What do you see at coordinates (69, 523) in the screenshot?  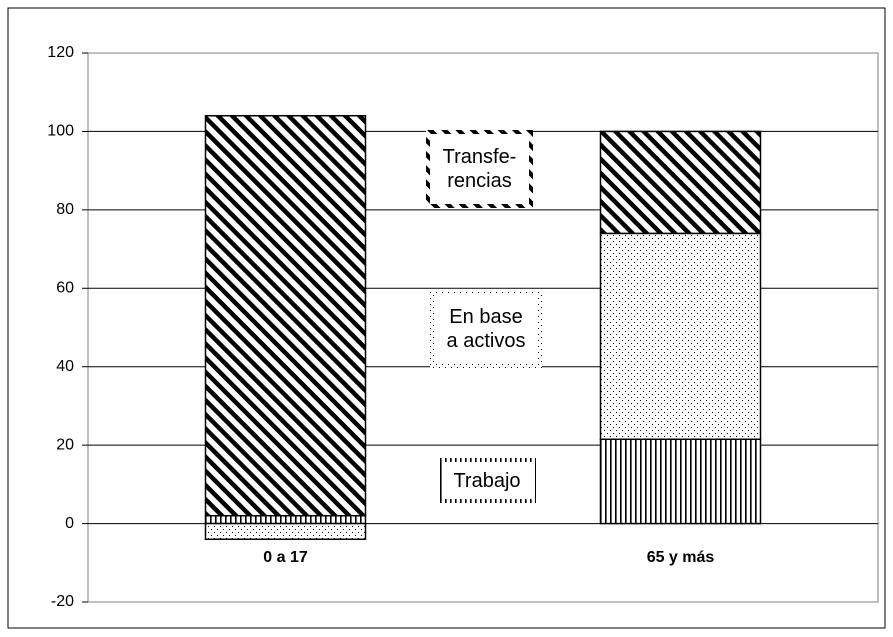 I see `y-tick-label: 0` at bounding box center [69, 523].